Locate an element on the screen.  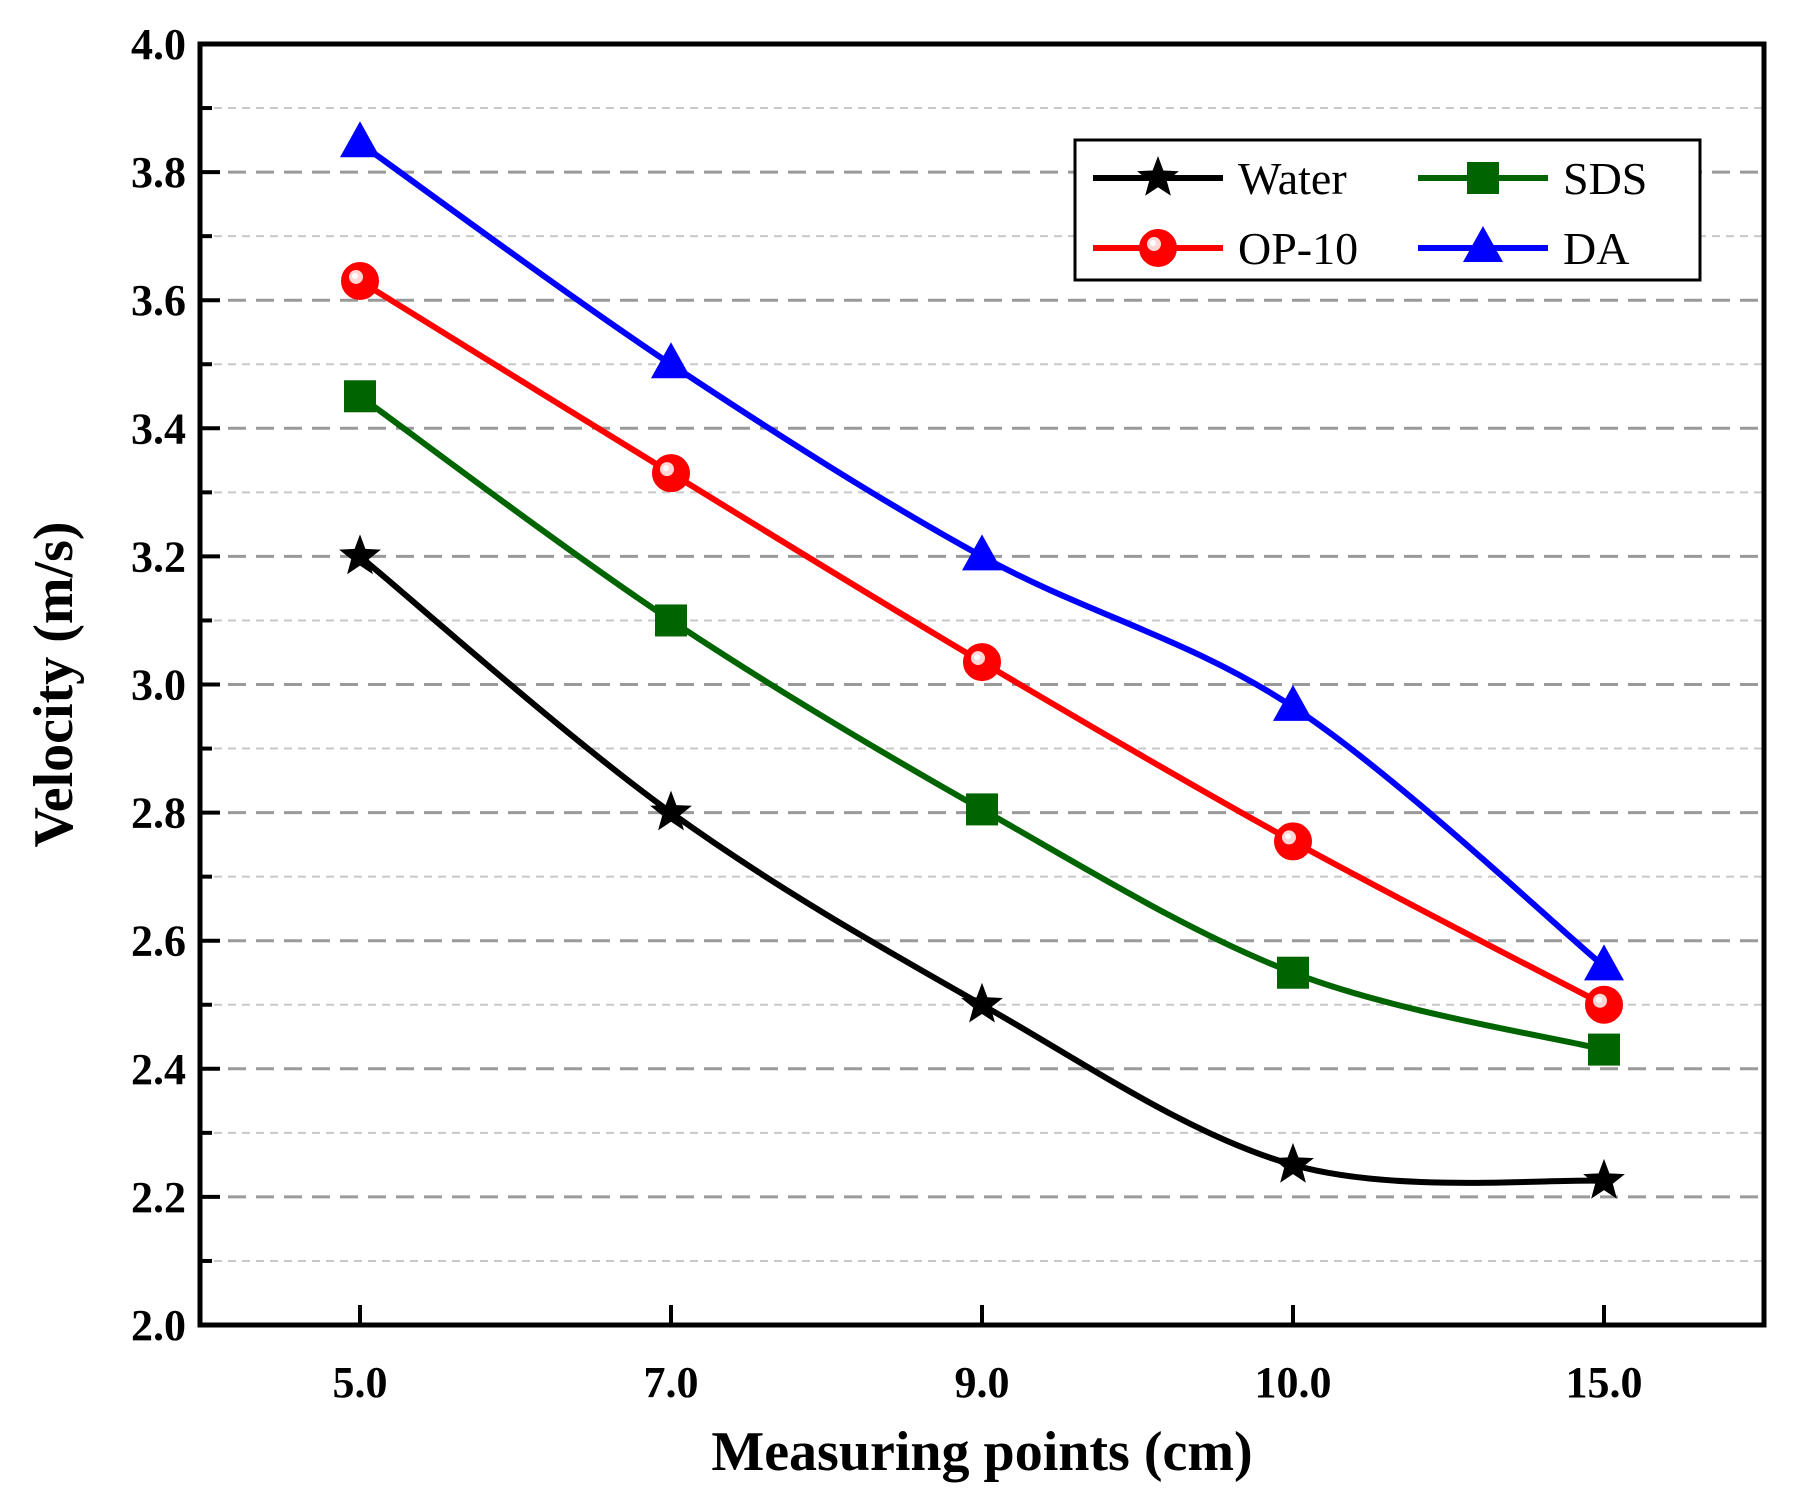
y-tick-label: 2.6 is located at coordinates (158, 941).